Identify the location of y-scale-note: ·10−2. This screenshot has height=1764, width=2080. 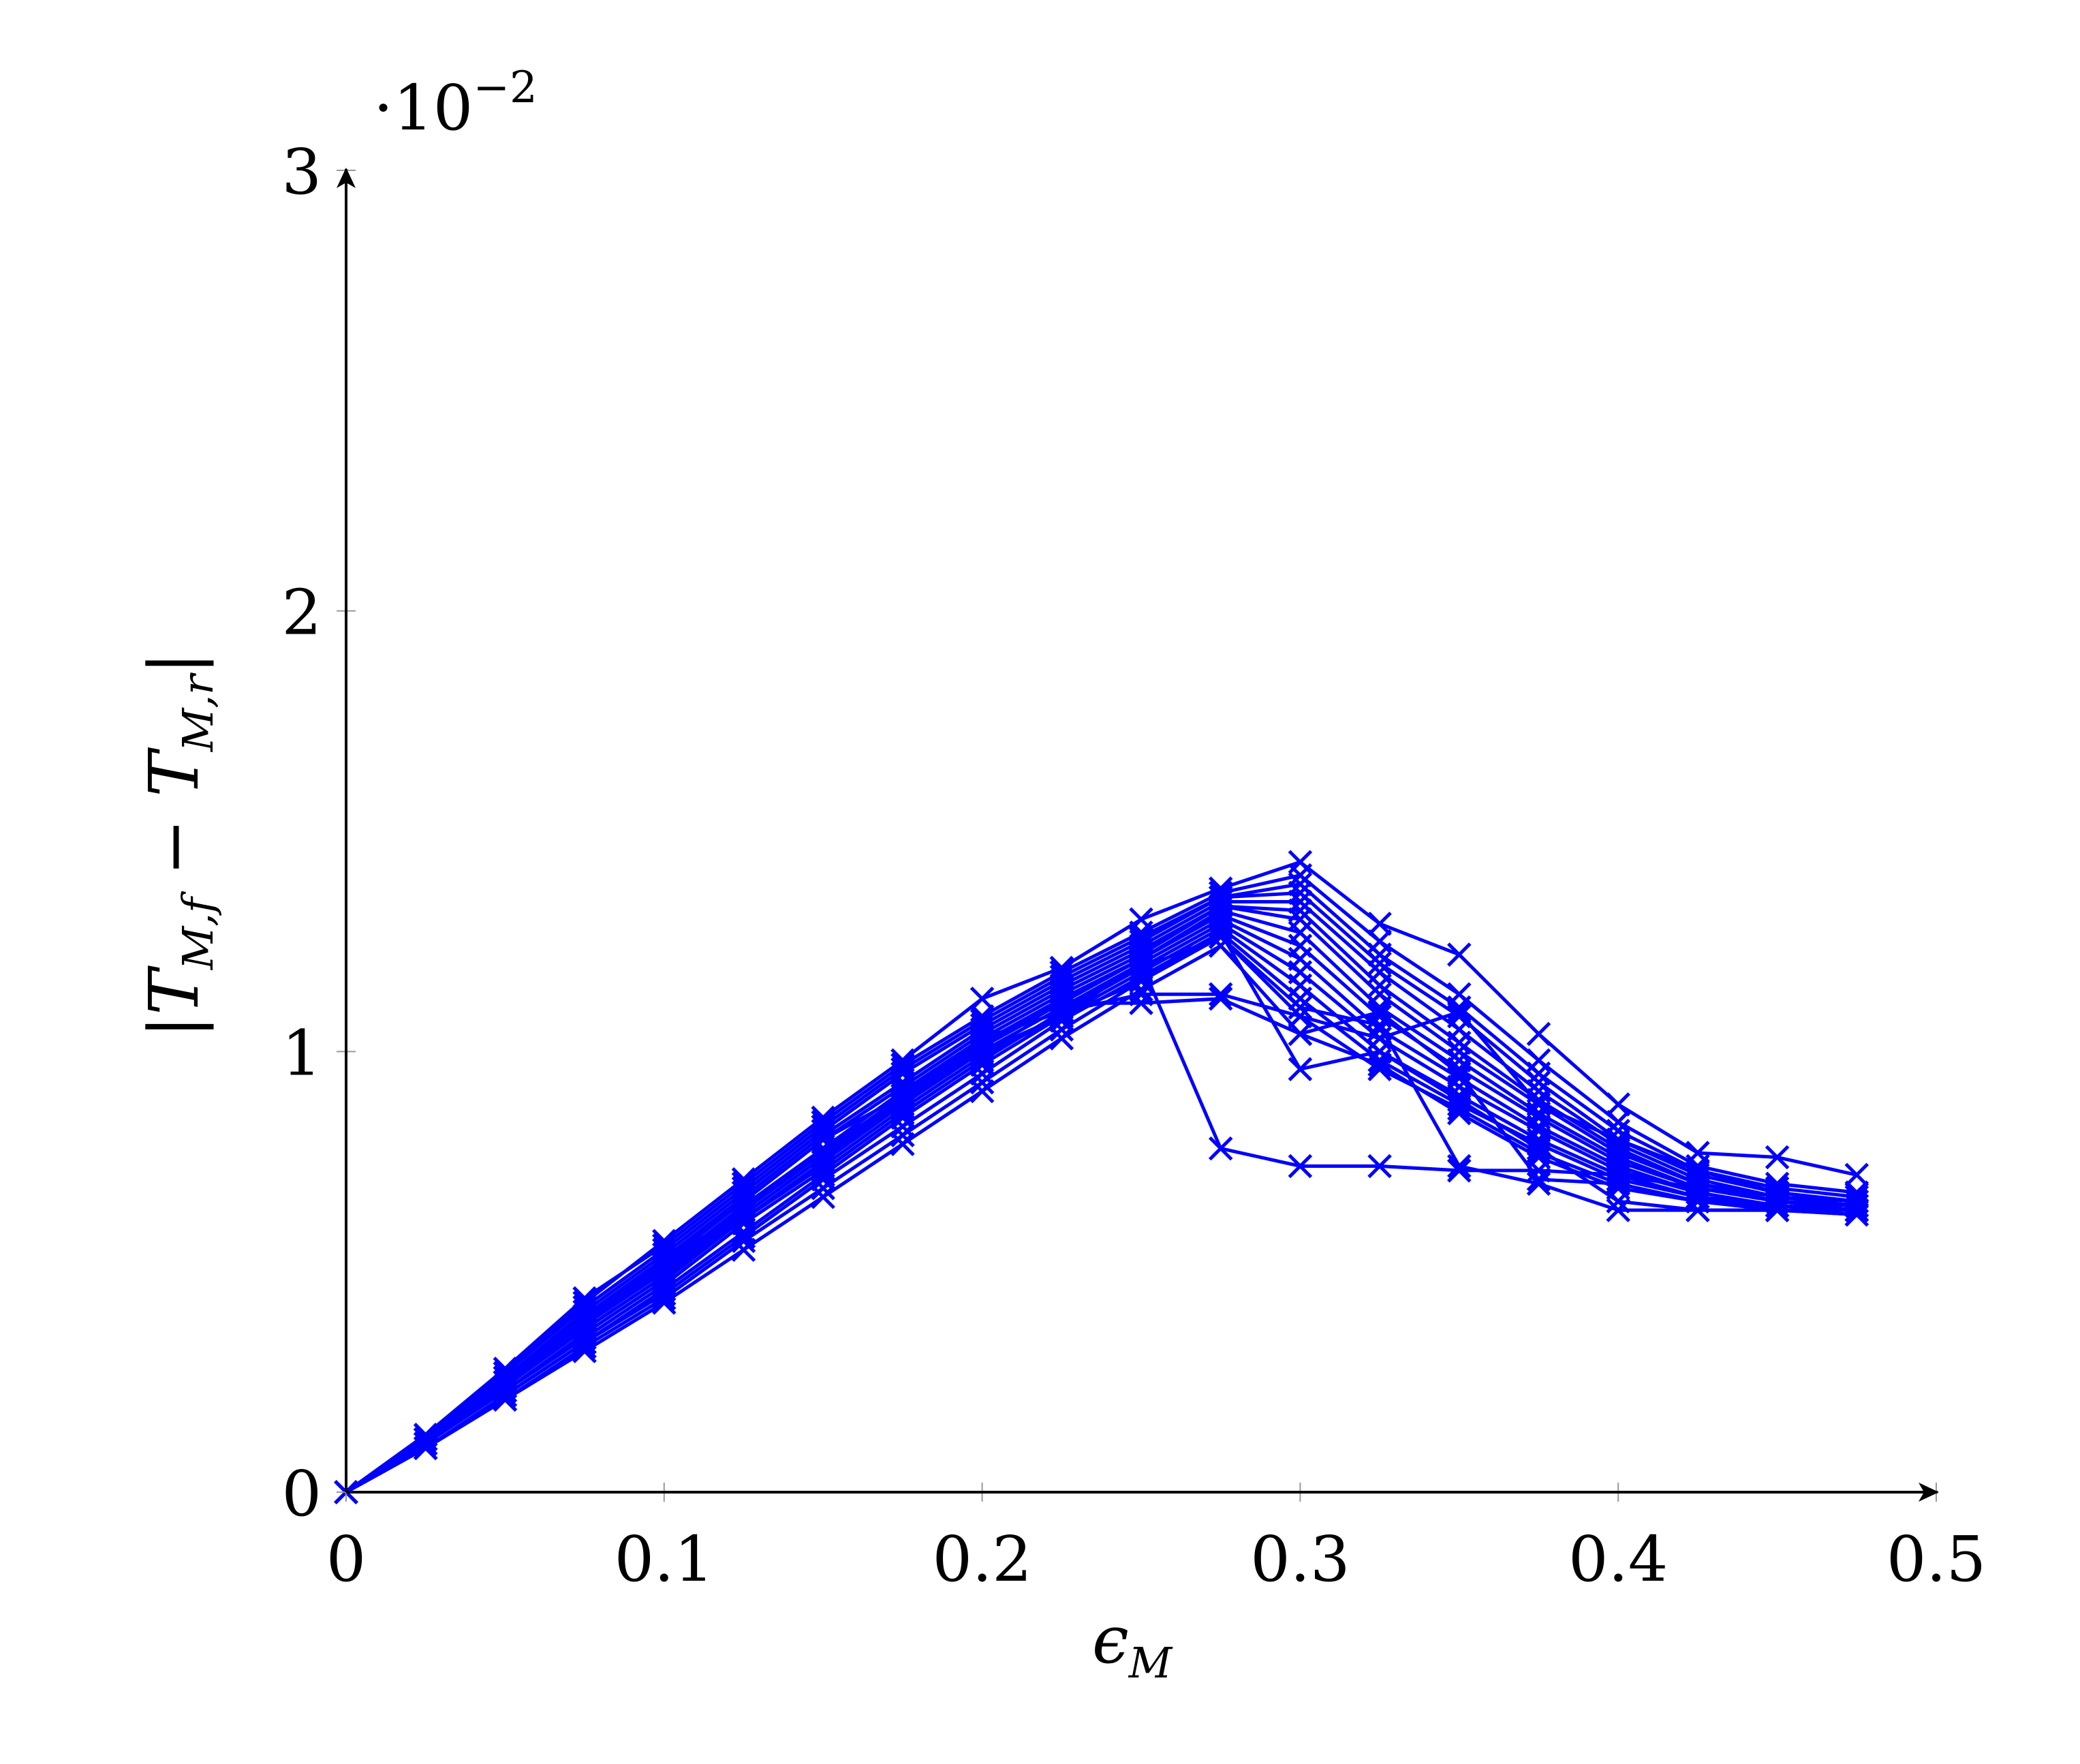
(455, 103).